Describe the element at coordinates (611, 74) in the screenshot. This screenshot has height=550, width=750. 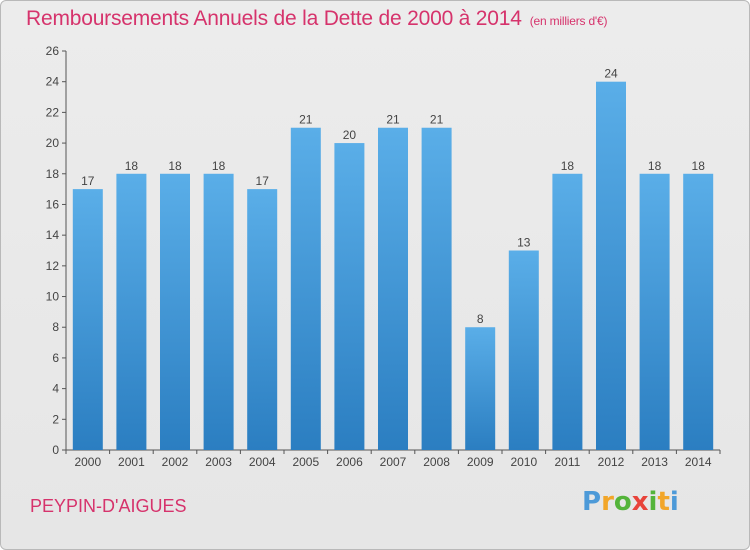
I see `bar-value-label: 24` at that location.